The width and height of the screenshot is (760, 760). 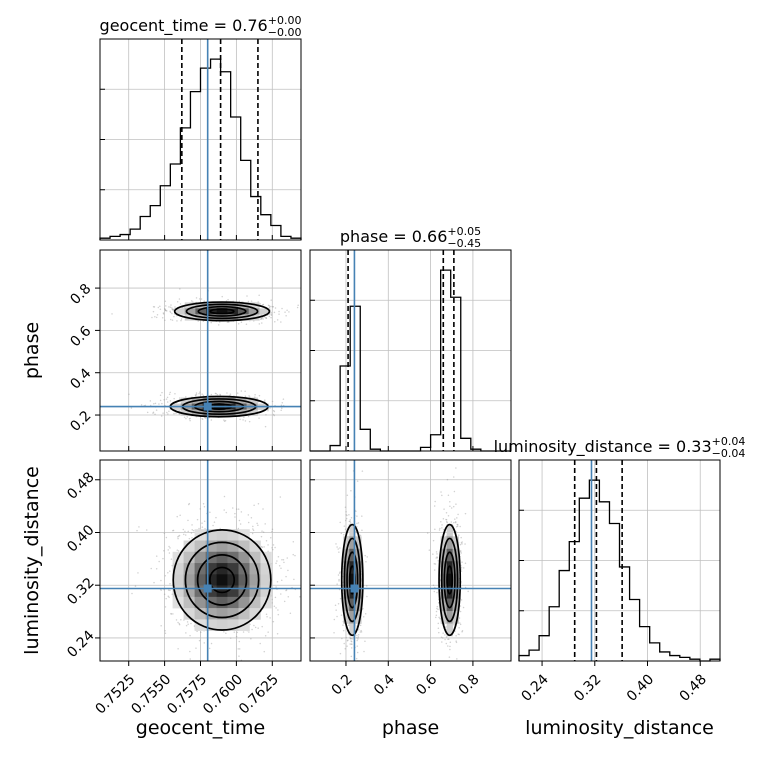 What do you see at coordinates (603, 447) in the screenshot?
I see `title-main: luminosity_distance = 0.33` at bounding box center [603, 447].